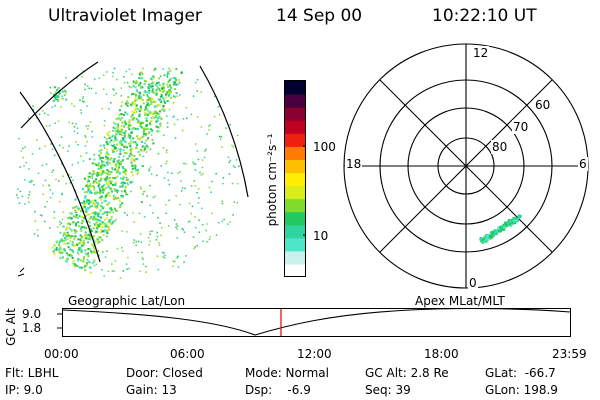 Image resolution: width=600 pixels, height=400 pixels. What do you see at coordinates (21, 272) in the screenshot?
I see `geo-edge-mark` at bounding box center [21, 272].